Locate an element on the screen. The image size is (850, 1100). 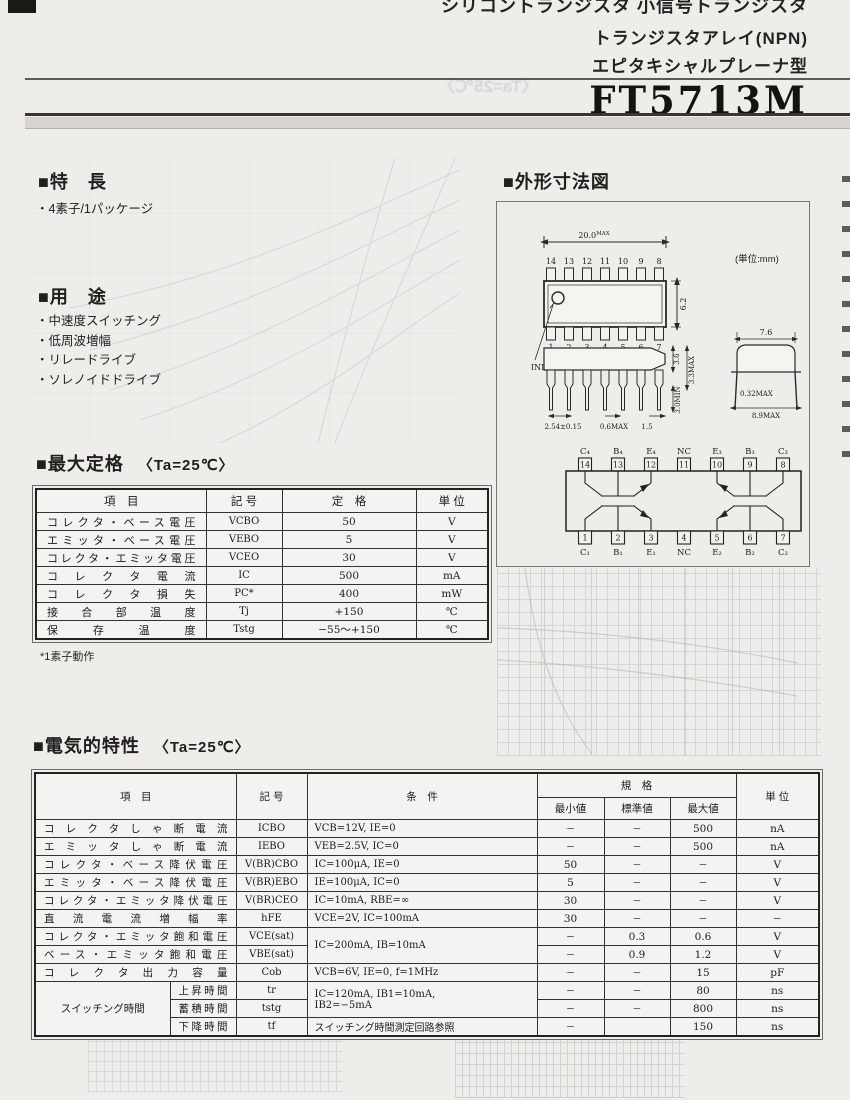
package-top-view: 20.0MAX 14 13 12 11 10 9 8 is located at coordinates (655, 301).